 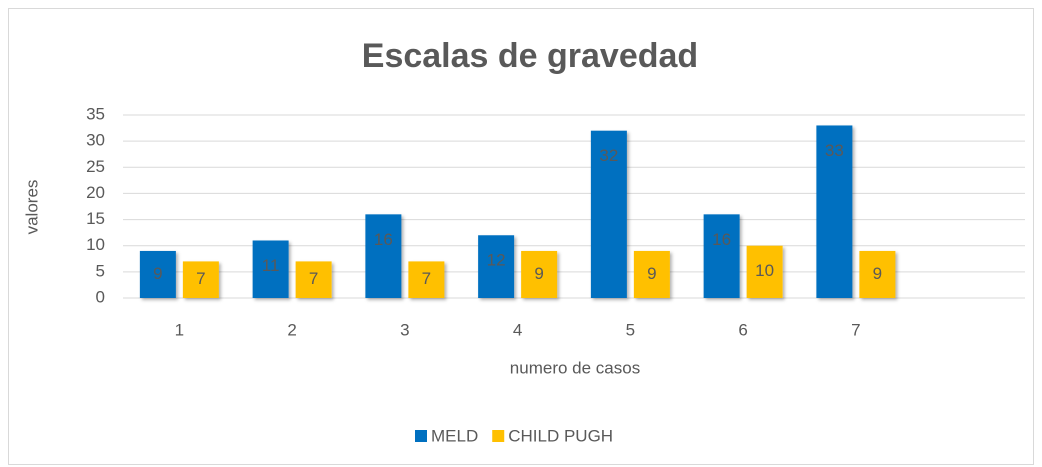 I want to click on y-tick-label: 5, so click(x=100, y=270).